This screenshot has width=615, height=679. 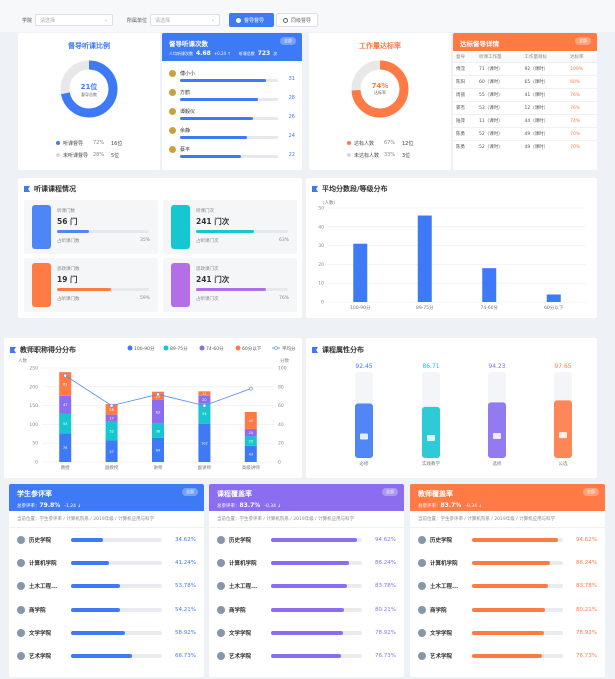 What do you see at coordinates (364, 430) in the screenshot?
I see `tube-fill` at bounding box center [364, 430].